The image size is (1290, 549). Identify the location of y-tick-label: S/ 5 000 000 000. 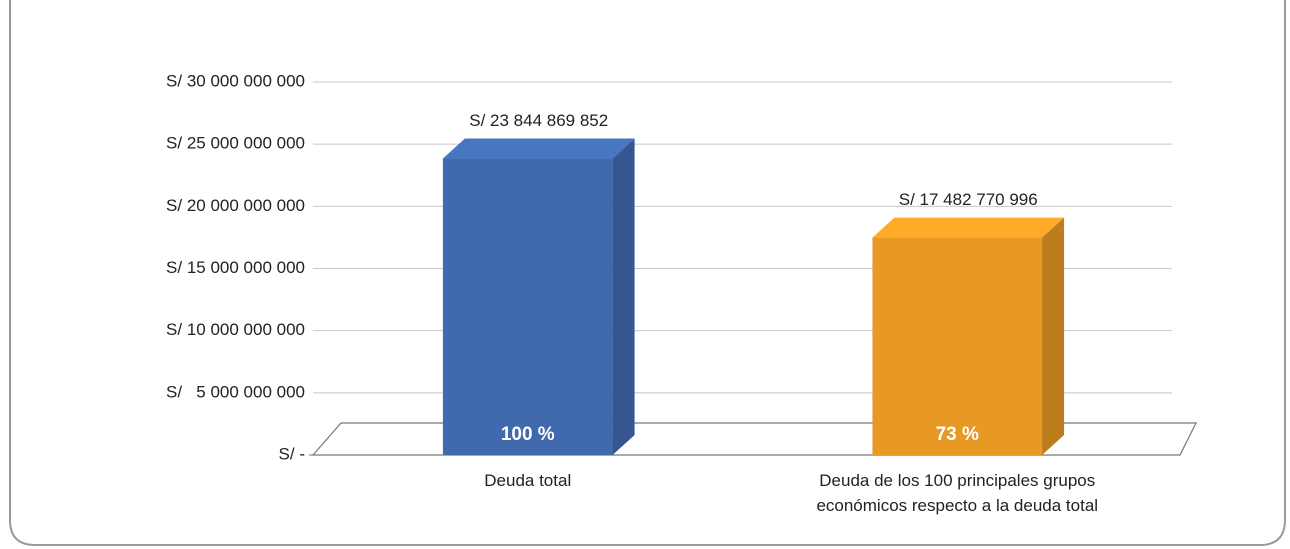
(235, 391).